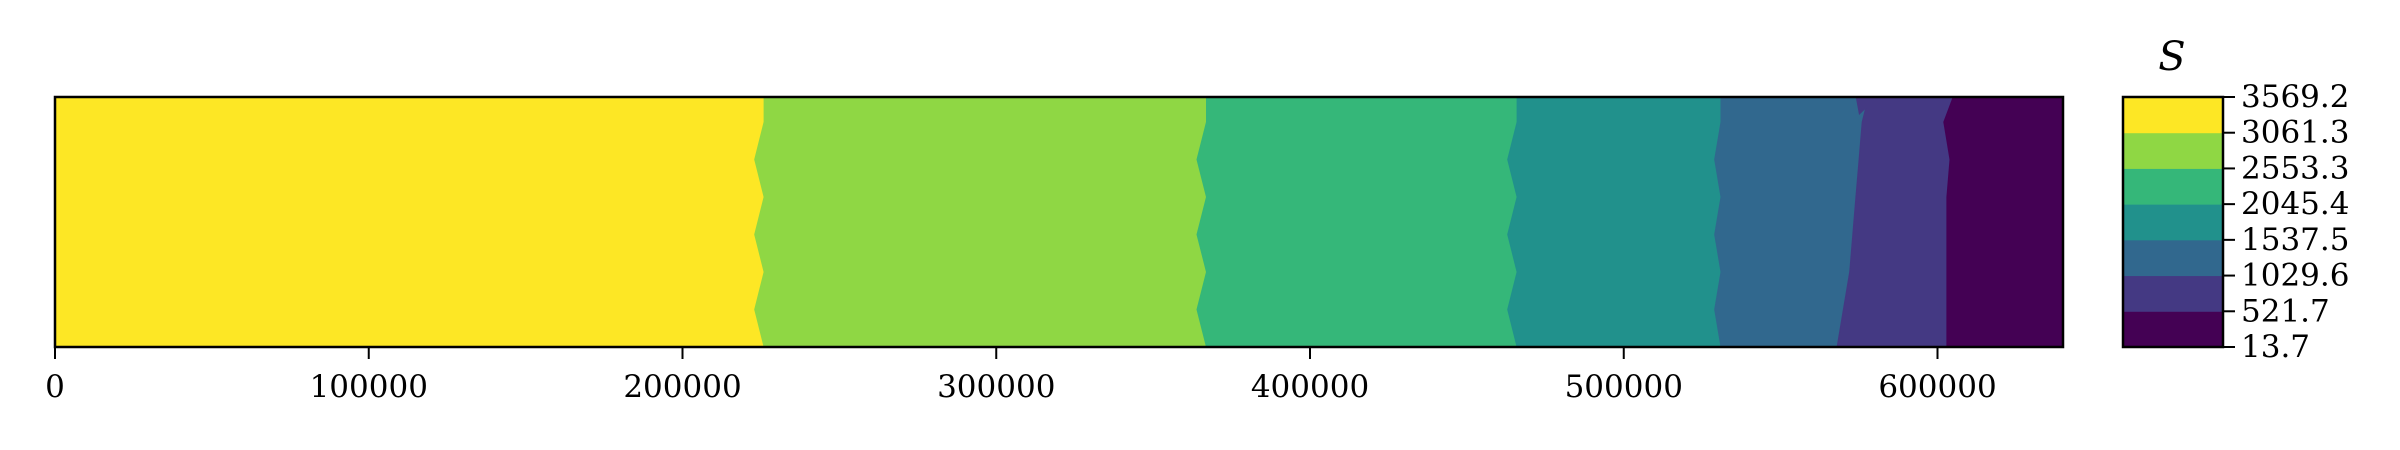 The height and width of the screenshot is (450, 2400). Describe the element at coordinates (2275, 347) in the screenshot. I see `colorbar-tick-label: 13.7` at that location.